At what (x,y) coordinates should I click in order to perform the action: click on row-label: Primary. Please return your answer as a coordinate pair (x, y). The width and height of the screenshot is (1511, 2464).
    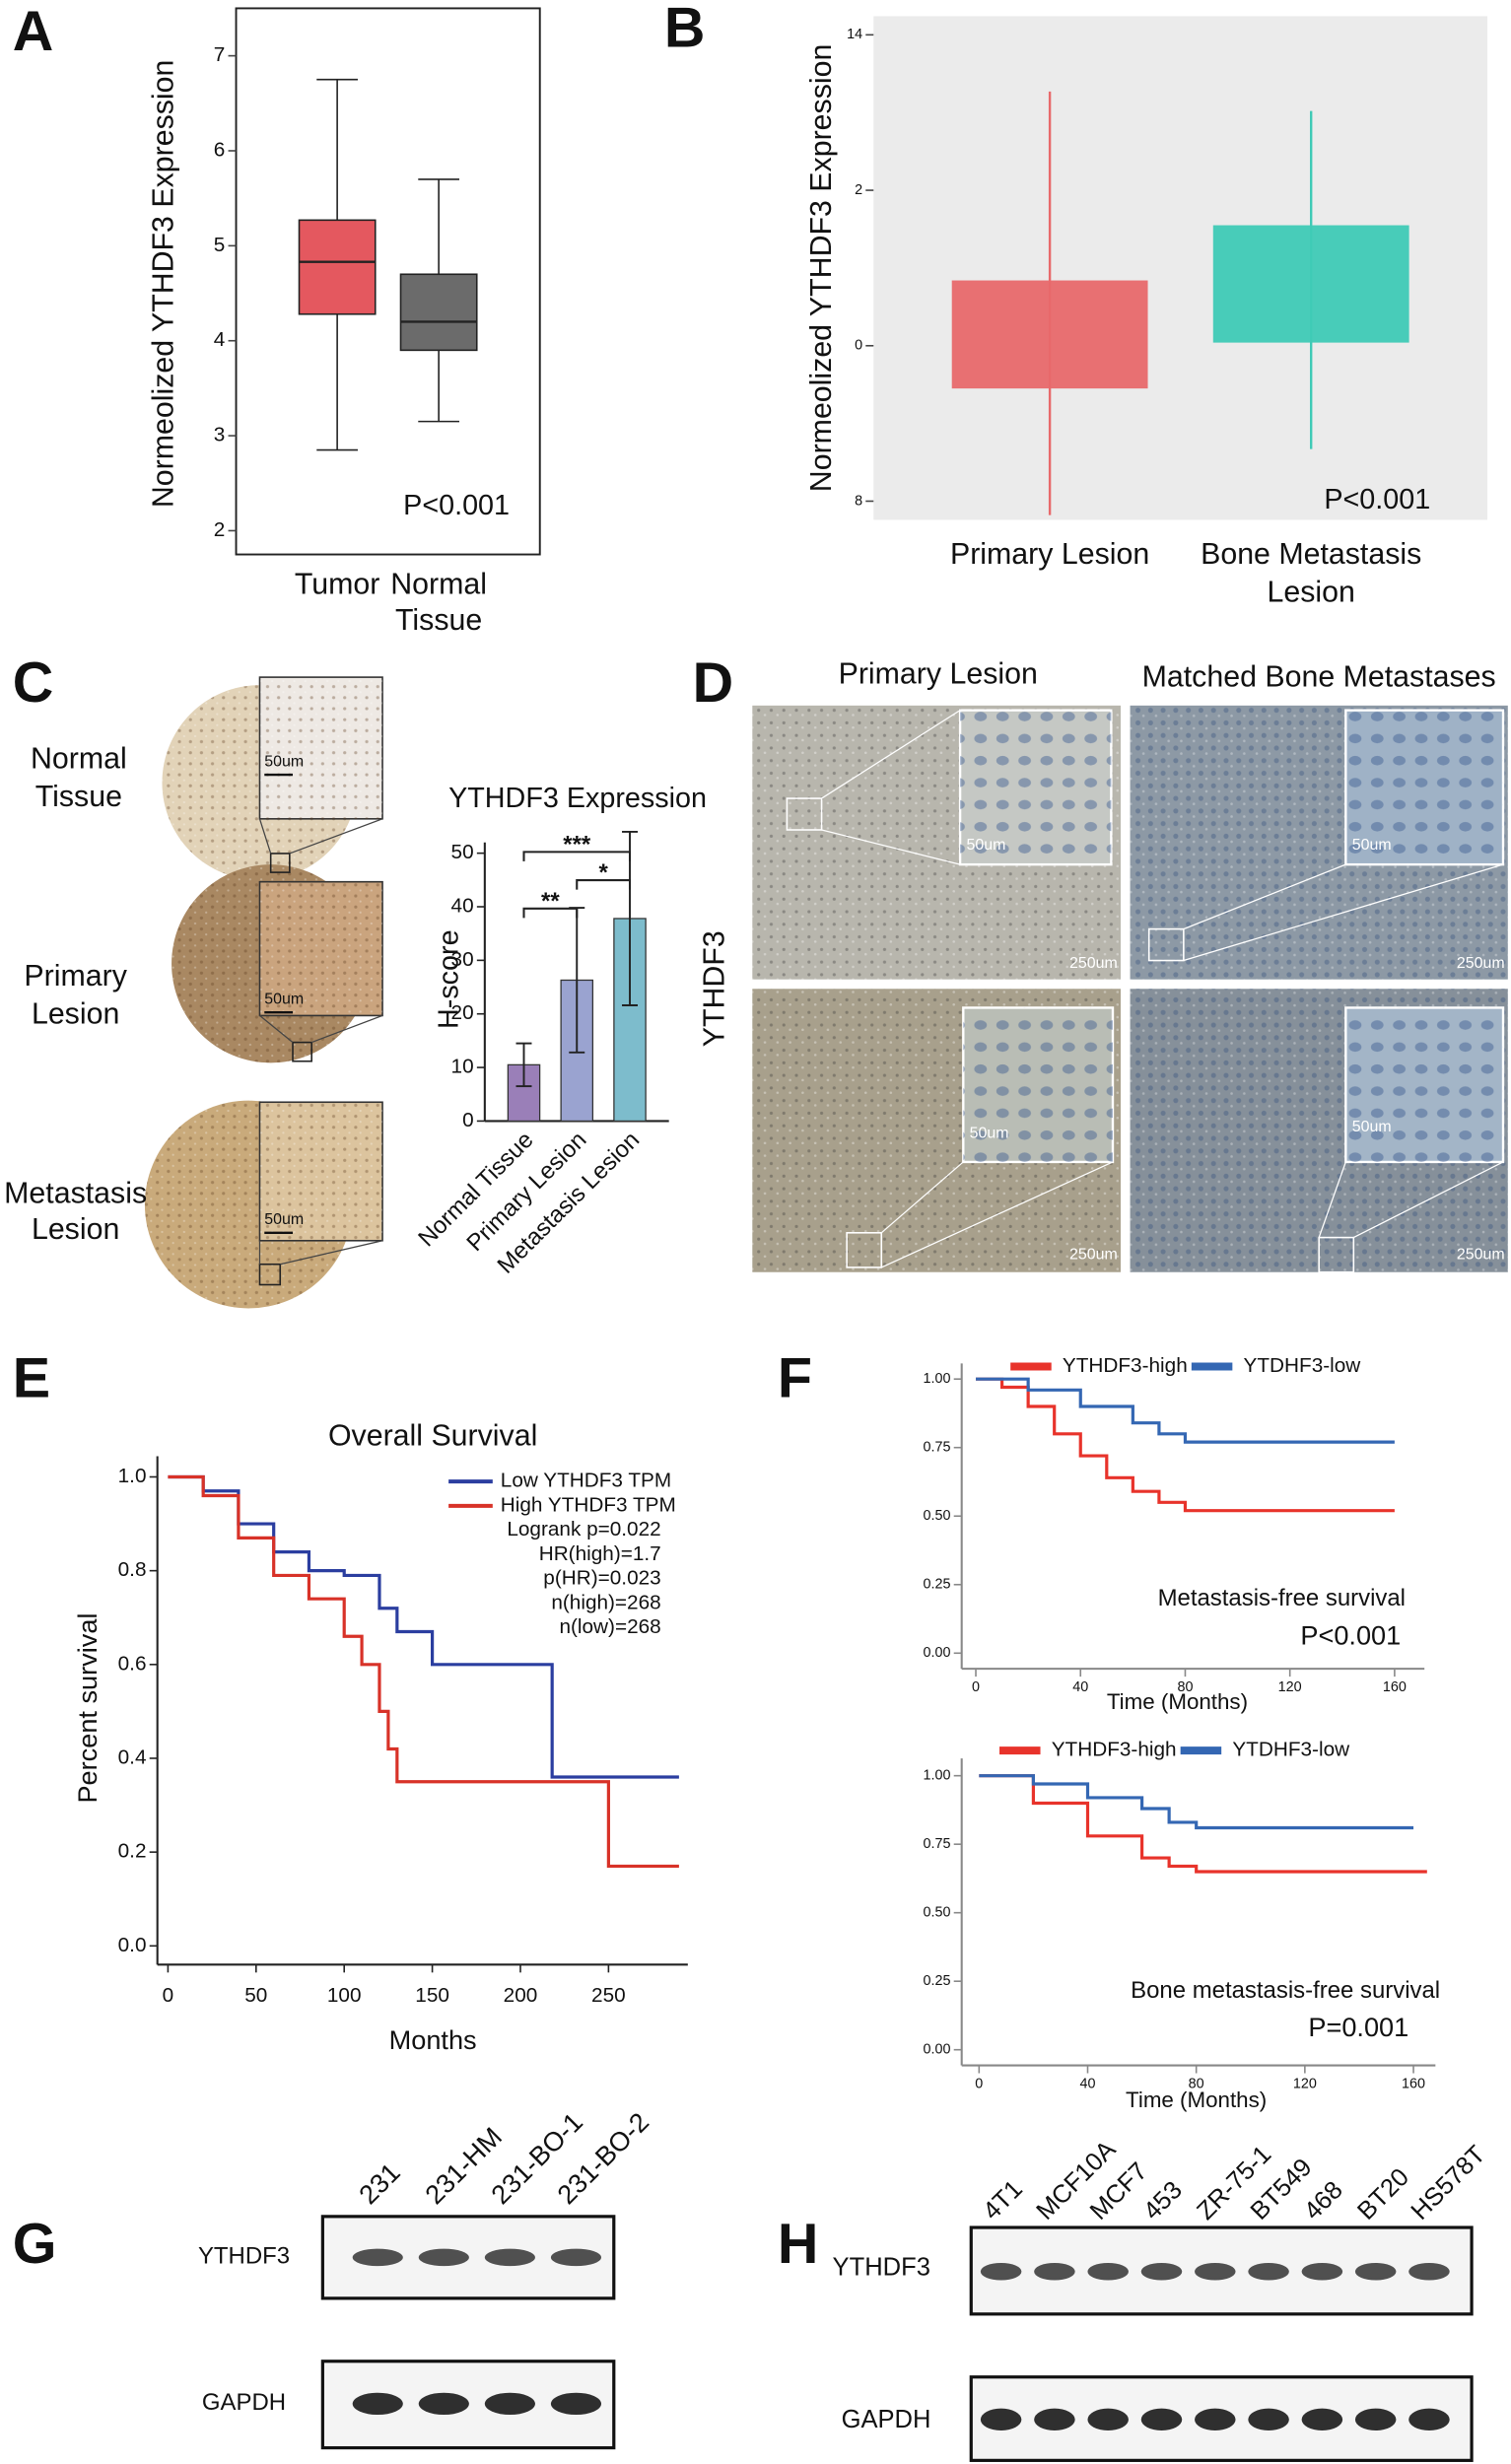
    Looking at the image, I should click on (75, 976).